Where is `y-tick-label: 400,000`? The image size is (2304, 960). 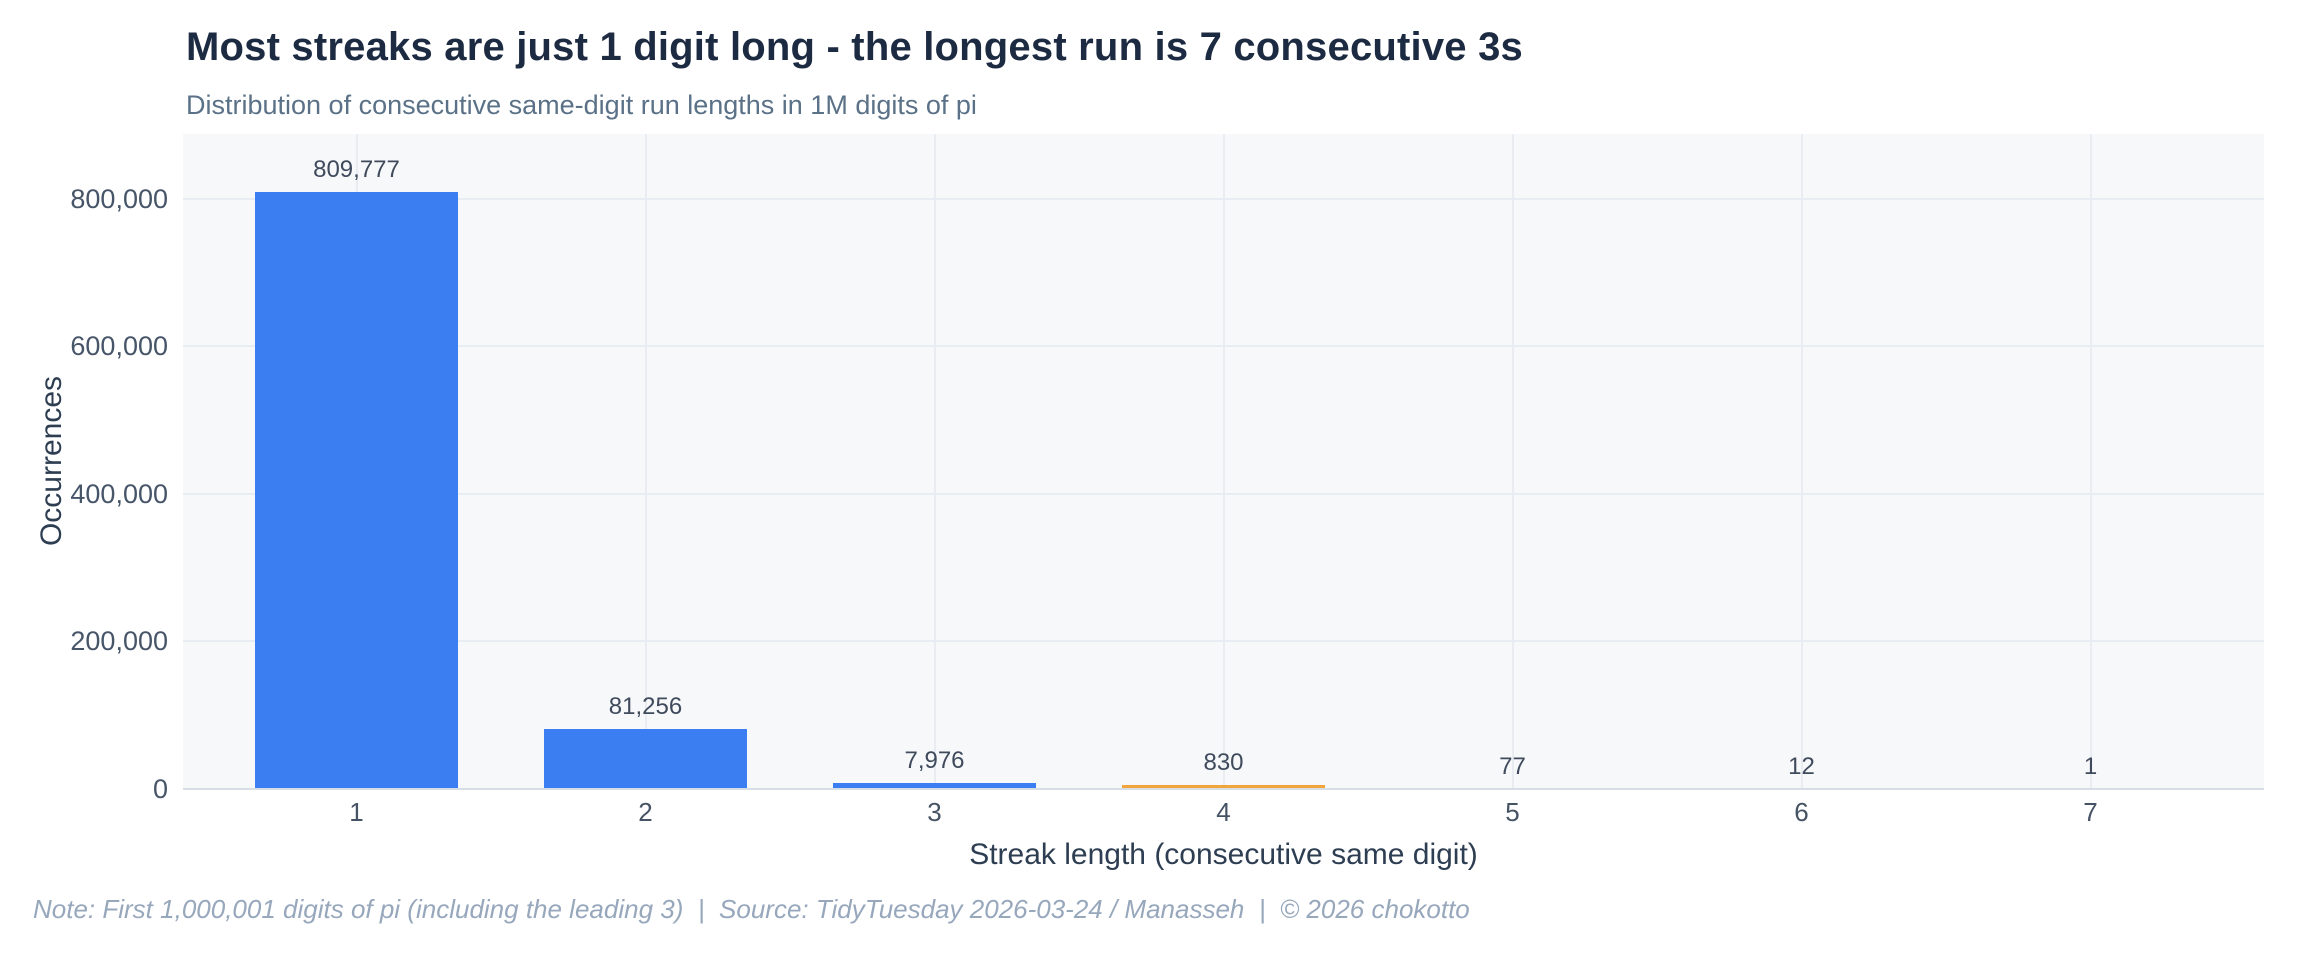 y-tick-label: 400,000 is located at coordinates (119, 493).